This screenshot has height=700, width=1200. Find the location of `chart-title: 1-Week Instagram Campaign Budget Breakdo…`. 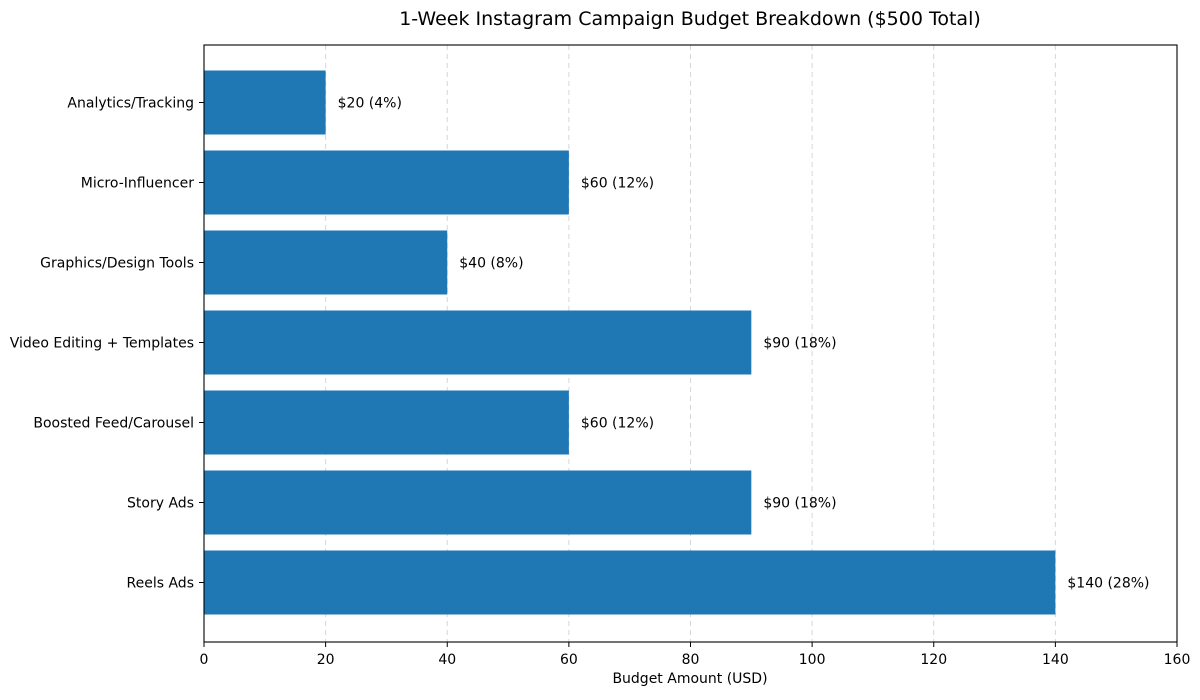

chart-title: 1-Week Instagram Campaign Budget Breakdo… is located at coordinates (690, 19).